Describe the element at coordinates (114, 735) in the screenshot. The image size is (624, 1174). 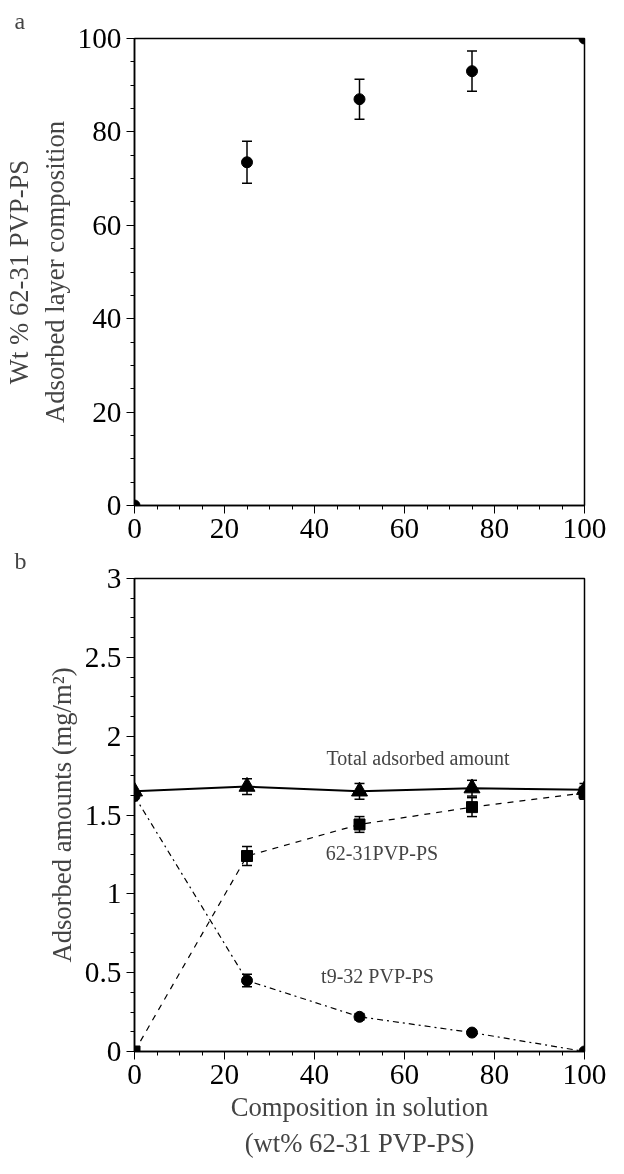
I see `y-tick-label: 2` at that location.